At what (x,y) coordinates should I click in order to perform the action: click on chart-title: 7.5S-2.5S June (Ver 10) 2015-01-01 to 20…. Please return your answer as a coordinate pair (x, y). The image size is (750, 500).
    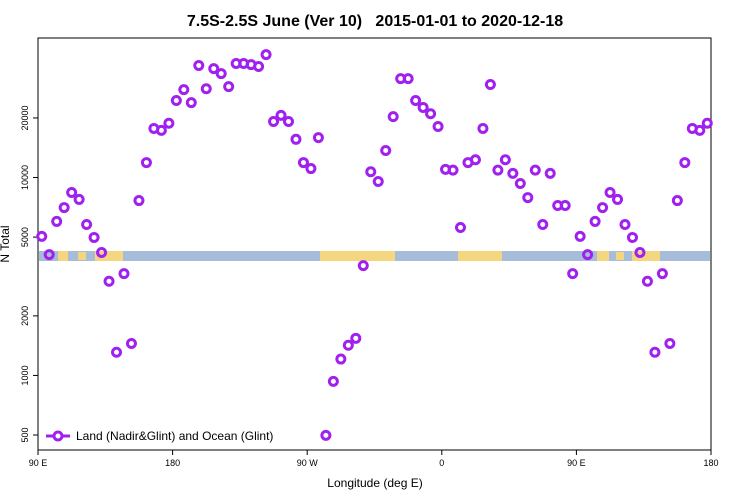
    Looking at the image, I should click on (375, 21).